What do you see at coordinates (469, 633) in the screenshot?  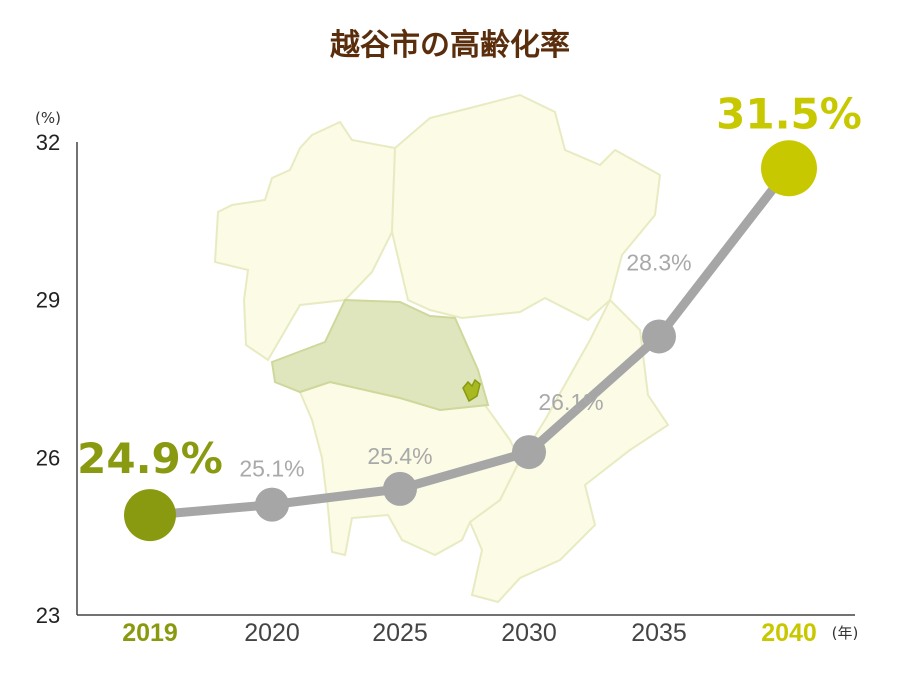 I see `x-tick-labels: 2019 2020 2025 2030 2035 2040` at bounding box center [469, 633].